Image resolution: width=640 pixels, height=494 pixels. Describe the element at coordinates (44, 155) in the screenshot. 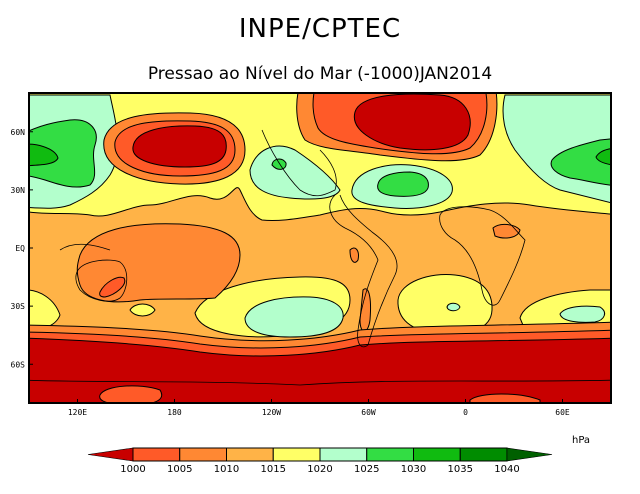

I see `field-1030-1035-asia` at that location.